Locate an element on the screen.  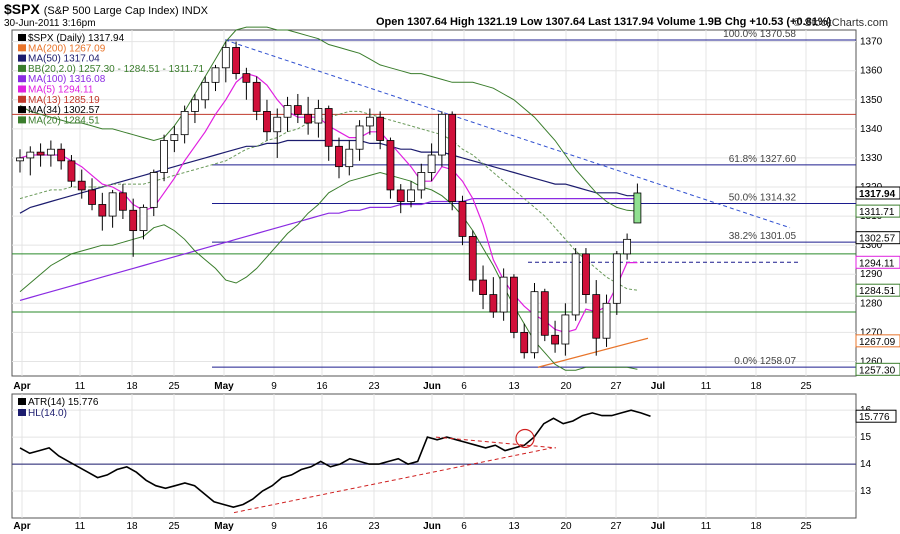
price-tag-text: 1284.51 is located at coordinates (877, 291).